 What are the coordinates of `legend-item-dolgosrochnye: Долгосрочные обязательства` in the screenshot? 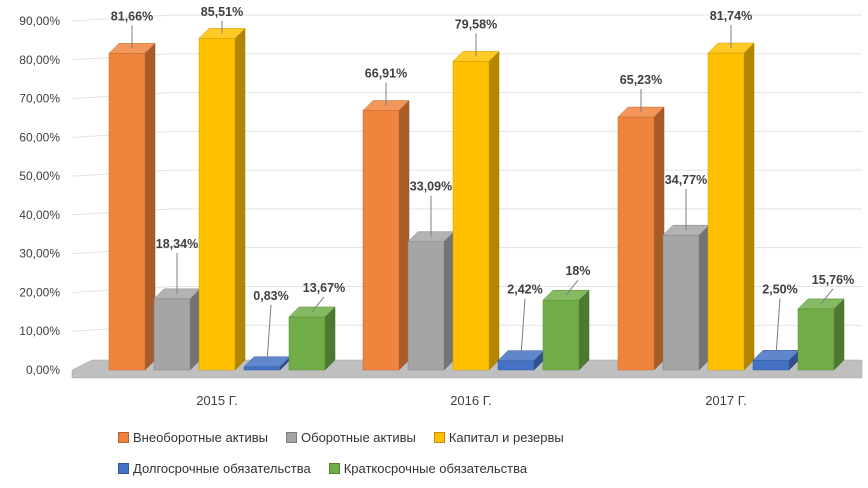 It's located at (214, 468).